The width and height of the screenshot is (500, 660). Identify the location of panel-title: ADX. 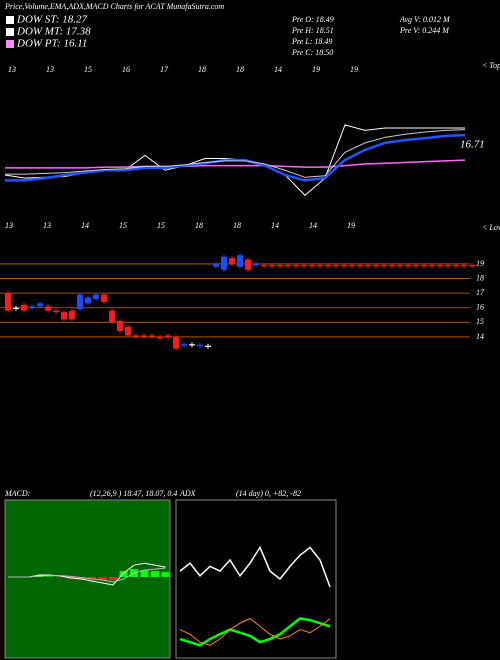
(188, 493).